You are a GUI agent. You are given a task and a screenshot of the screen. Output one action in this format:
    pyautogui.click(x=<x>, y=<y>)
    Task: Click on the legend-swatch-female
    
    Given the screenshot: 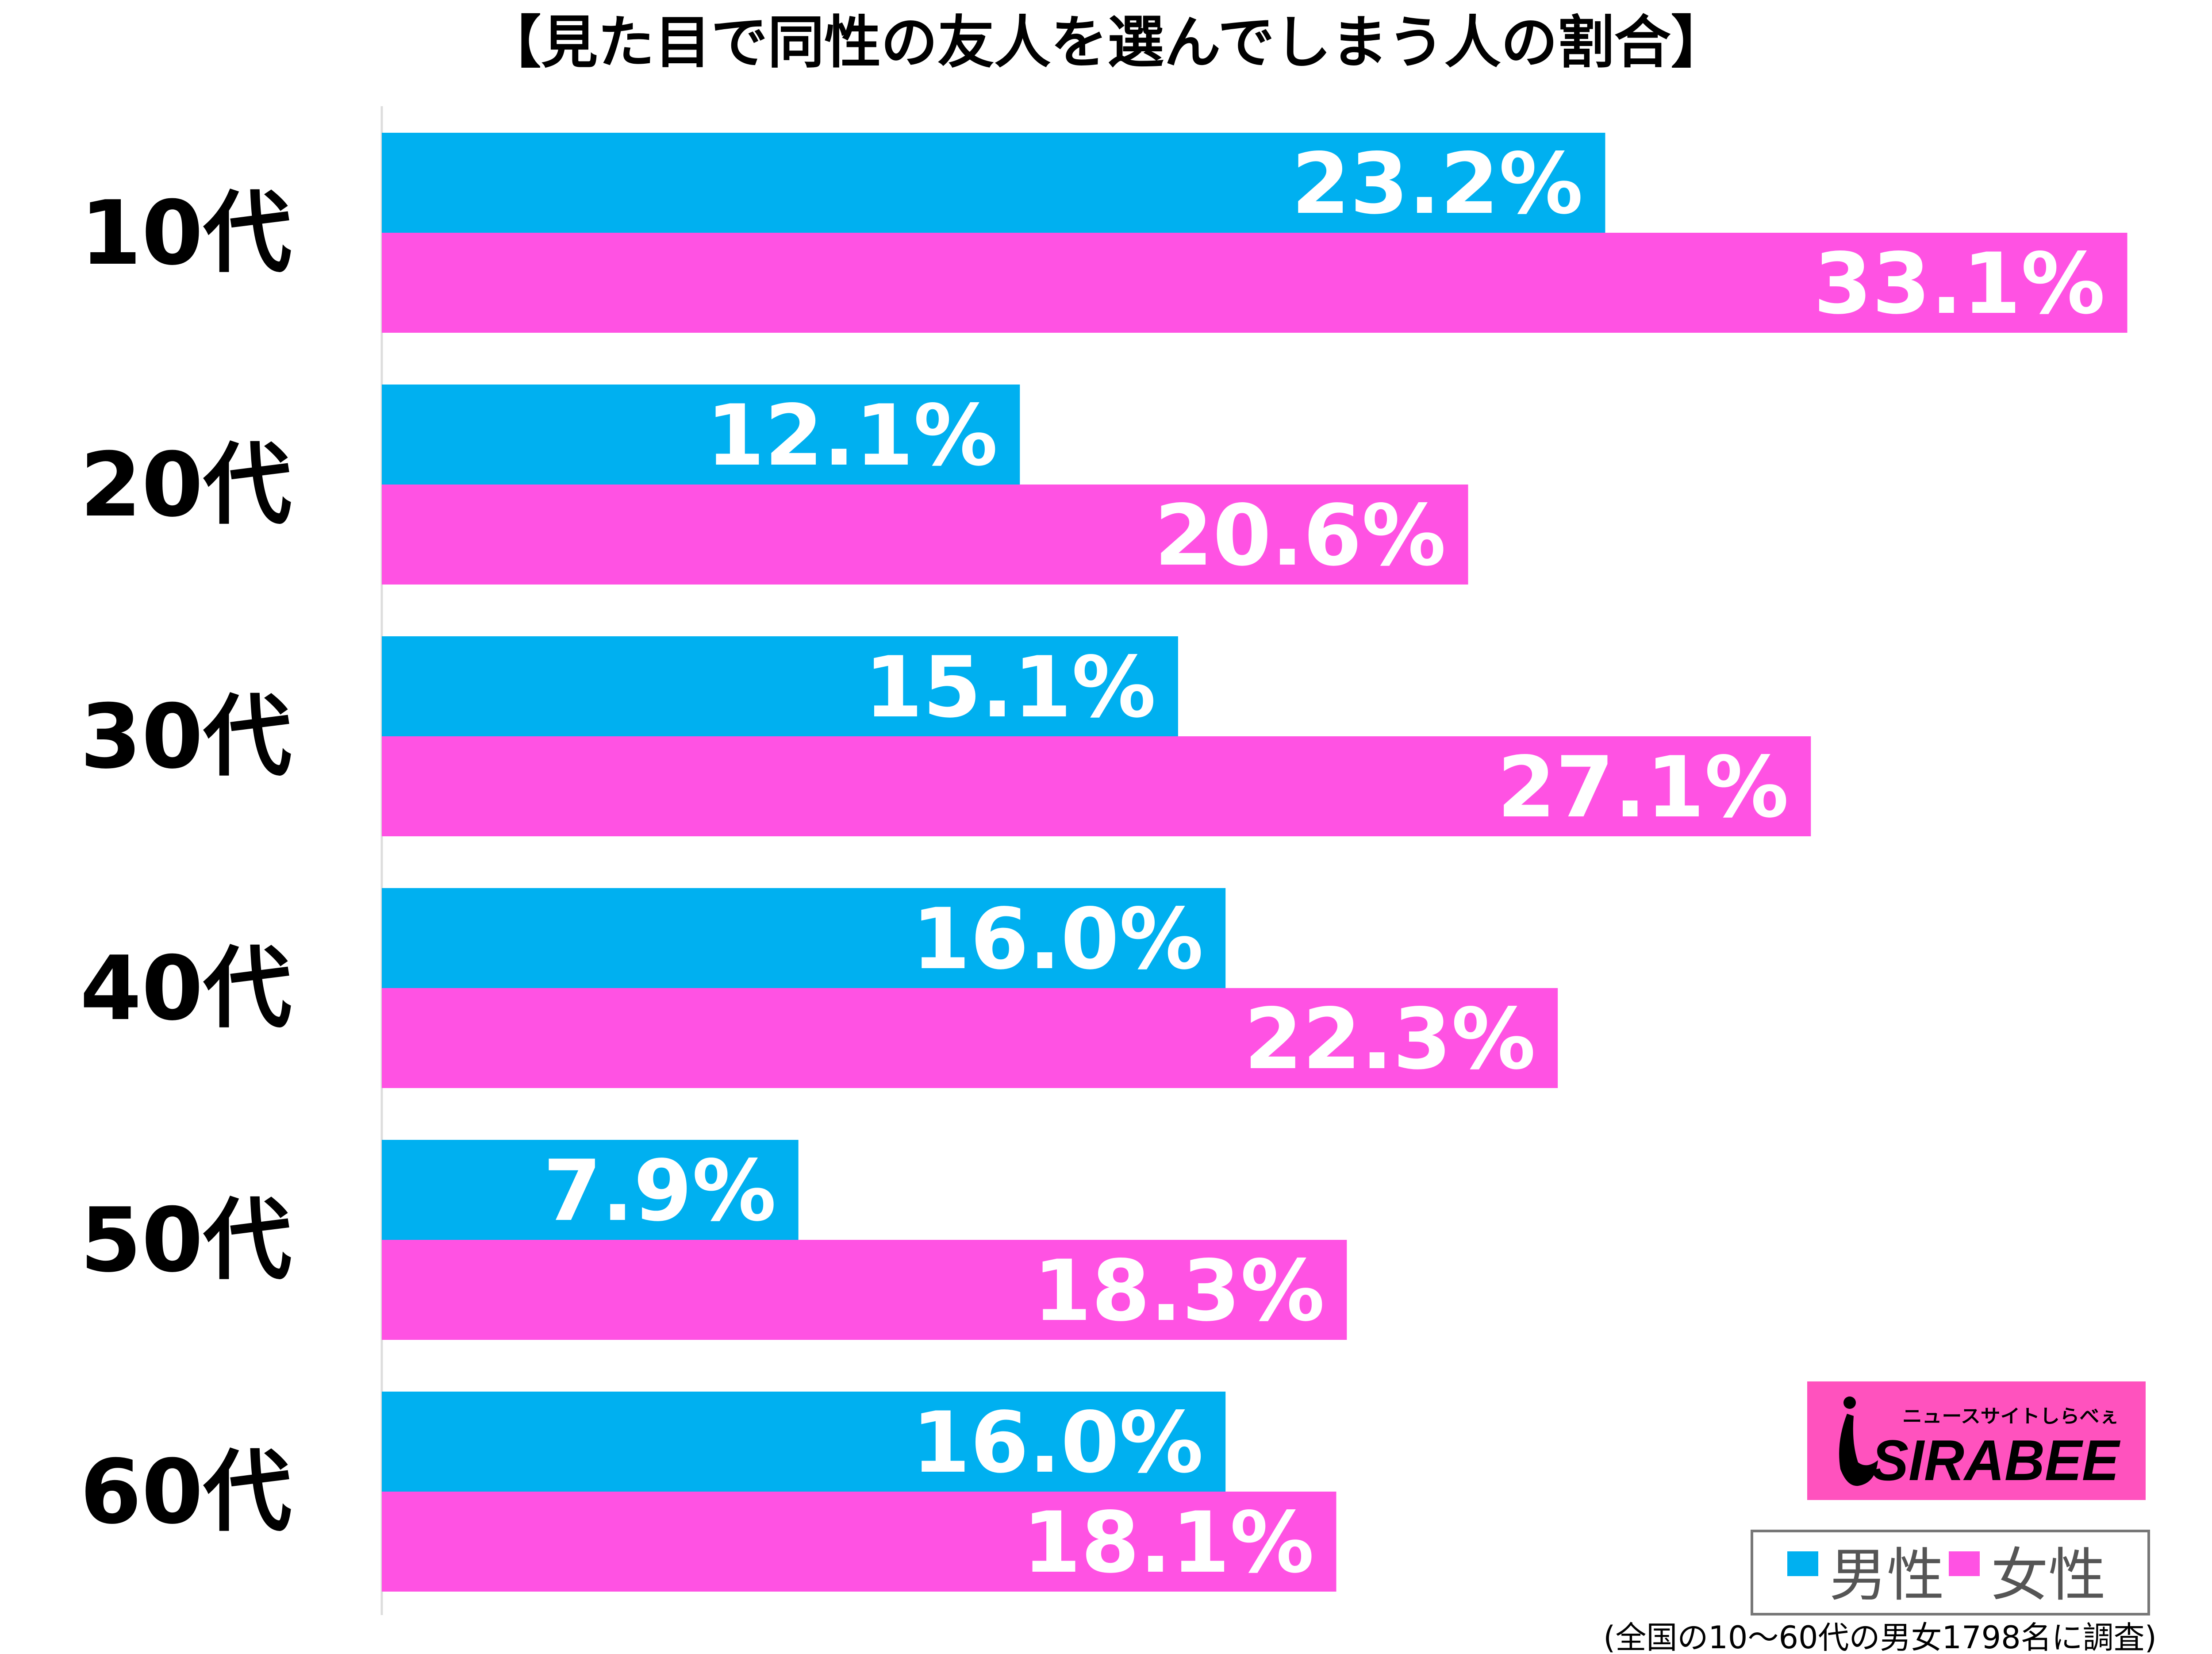 What is the action you would take?
    pyautogui.click(x=1964, y=1563)
    